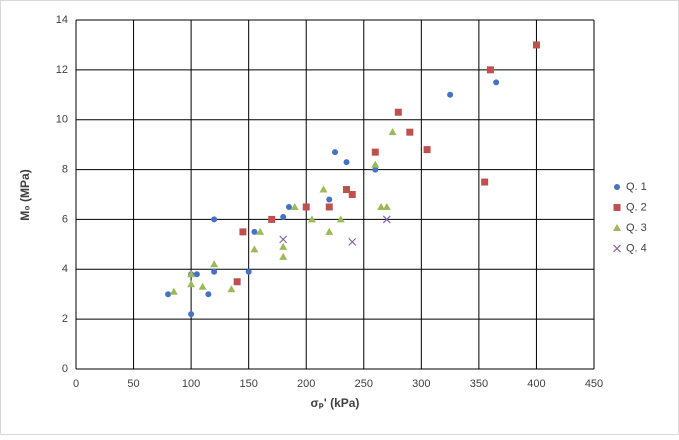  Describe the element at coordinates (62, 120) in the screenshot. I see `y-tick-label: 10` at that location.